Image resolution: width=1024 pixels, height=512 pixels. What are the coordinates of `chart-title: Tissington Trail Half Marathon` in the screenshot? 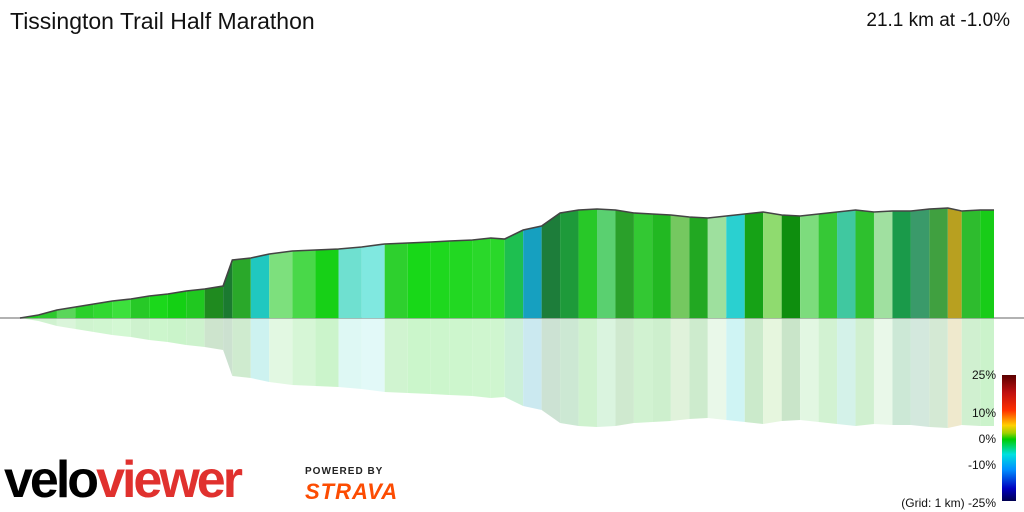 It's located at (162, 21).